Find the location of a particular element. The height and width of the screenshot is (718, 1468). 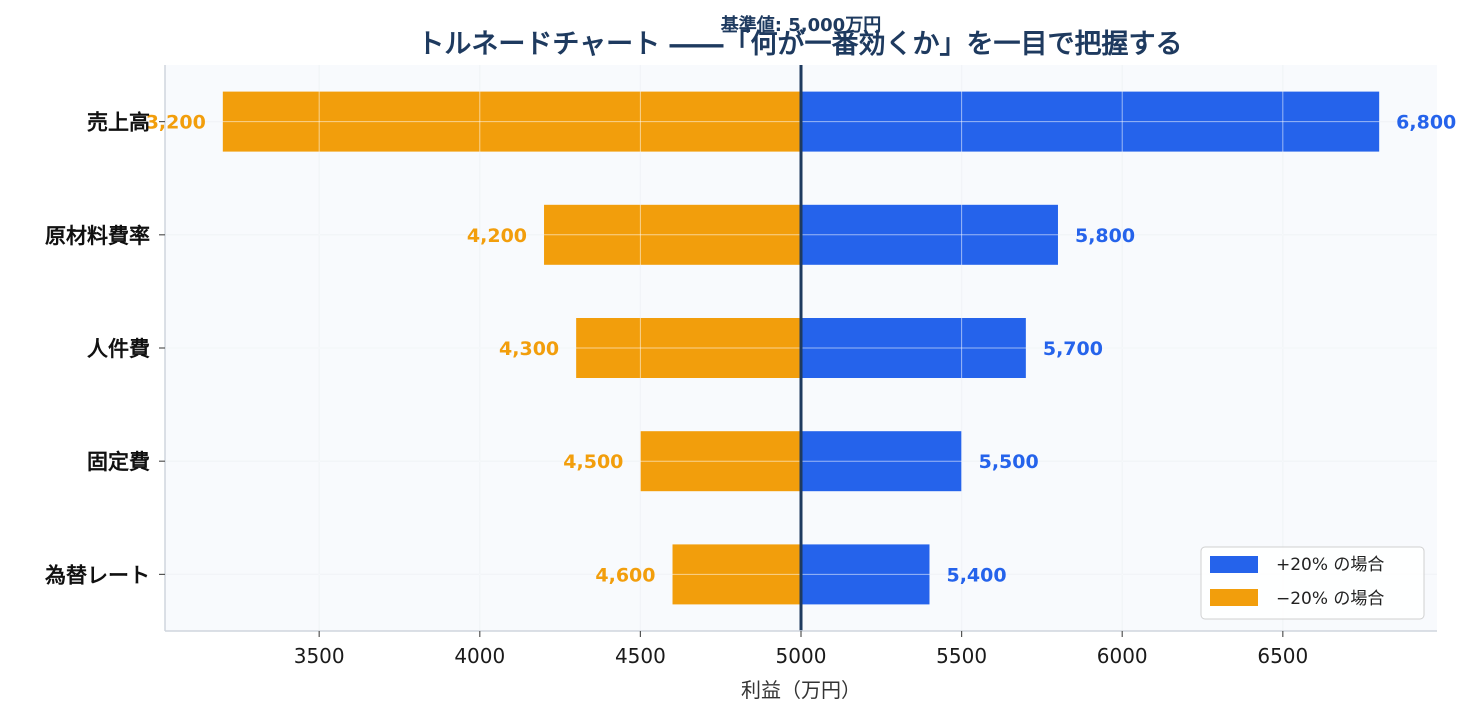

x-ticks: 3500 4000 4500 5000 5500 6000 6500 is located at coordinates (801, 649).